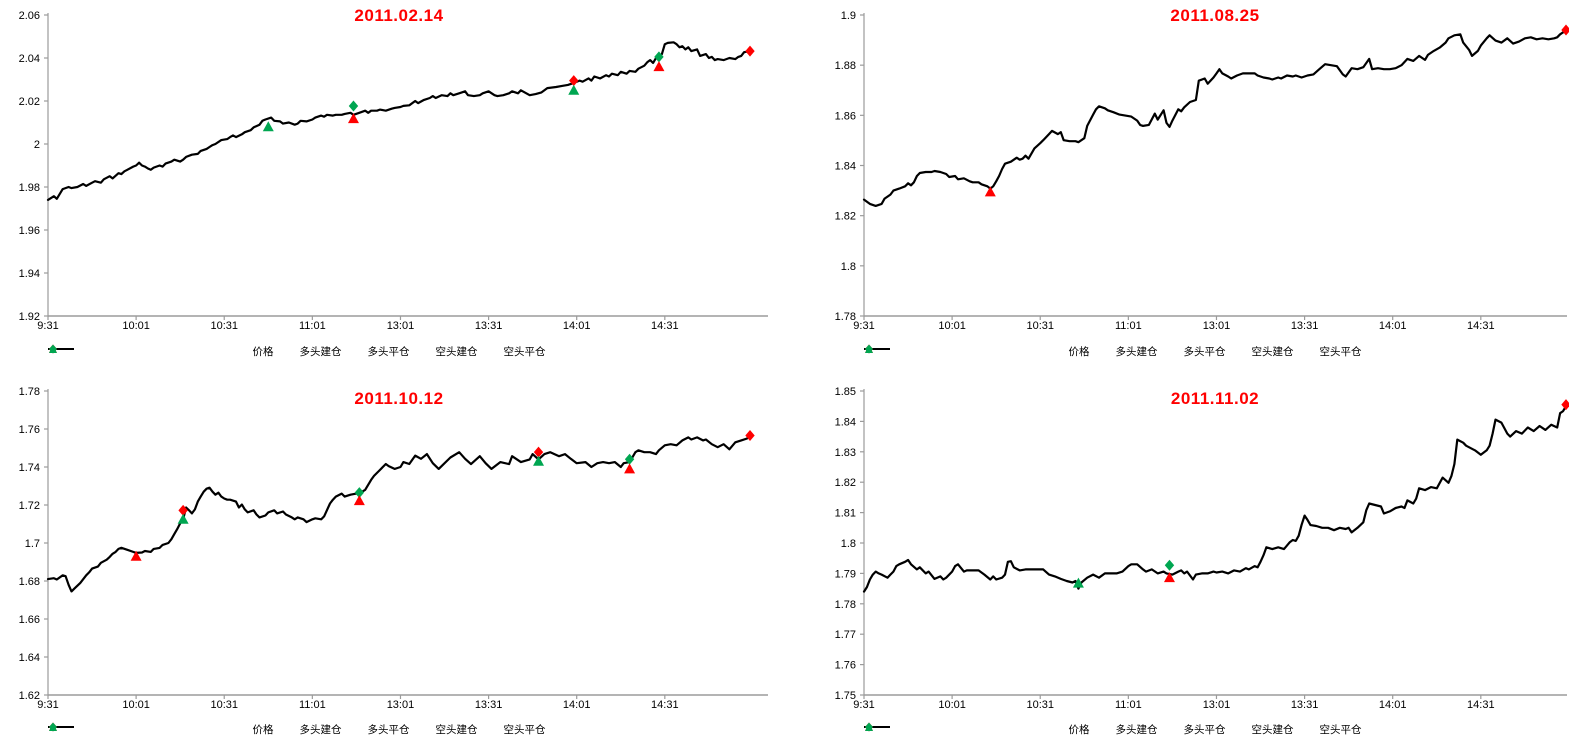 The width and height of the screenshot is (1569, 744). Describe the element at coordinates (29, 658) in the screenshot. I see `y-axis-tick-label: 1.64` at that location.